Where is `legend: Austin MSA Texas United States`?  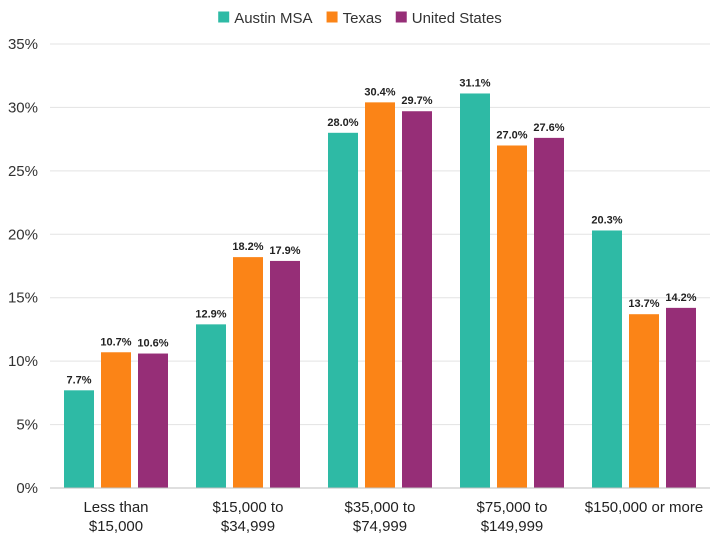
legend: Austin MSA Texas United States is located at coordinates (360, 18).